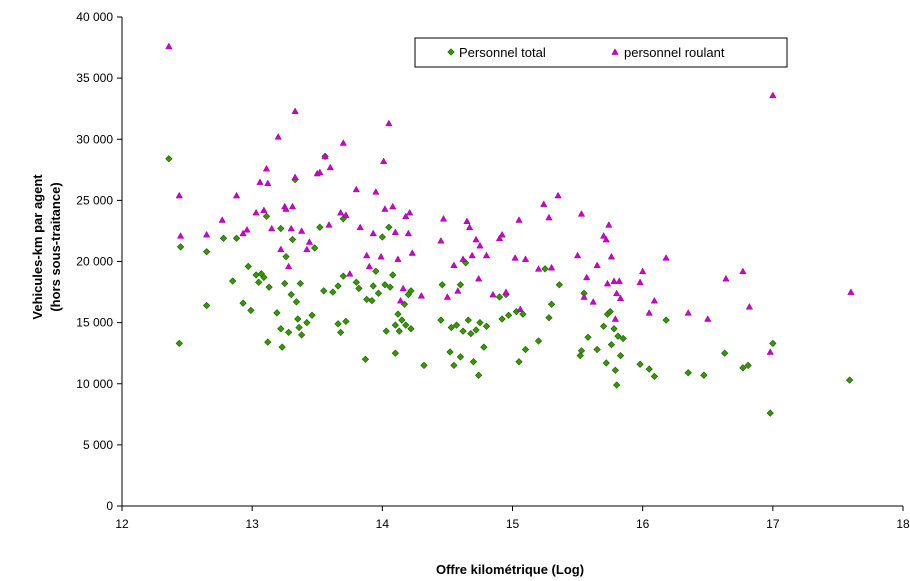 Image resolution: width=910 pixels, height=581 pixels. Describe the element at coordinates (94, 384) in the screenshot. I see `y-tick-label: 10 000` at that location.